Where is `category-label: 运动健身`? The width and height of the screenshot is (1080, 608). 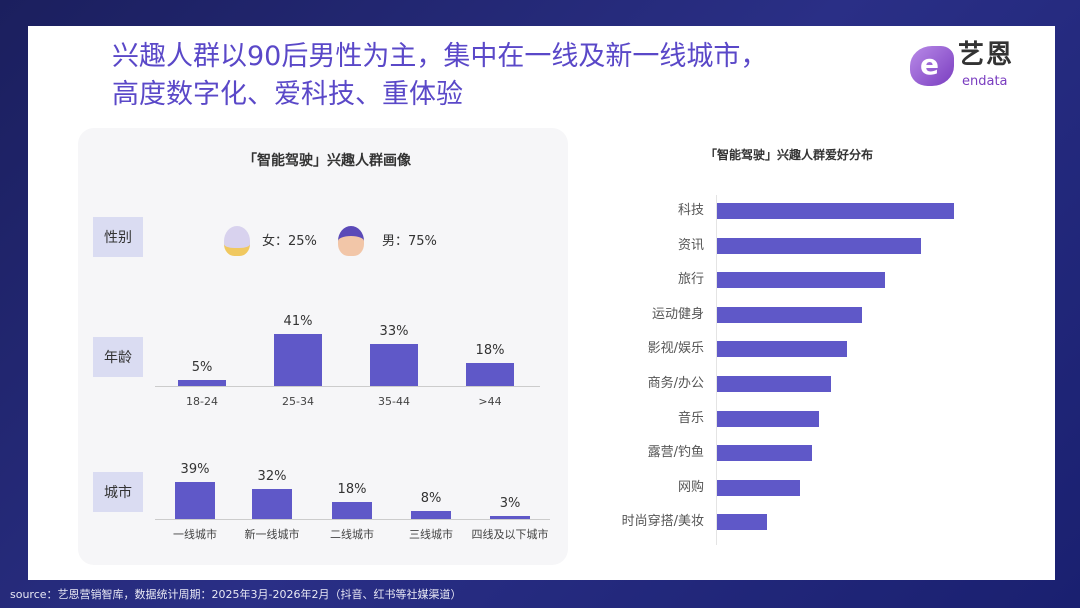
category-label: 运动健身 is located at coordinates (677, 314).